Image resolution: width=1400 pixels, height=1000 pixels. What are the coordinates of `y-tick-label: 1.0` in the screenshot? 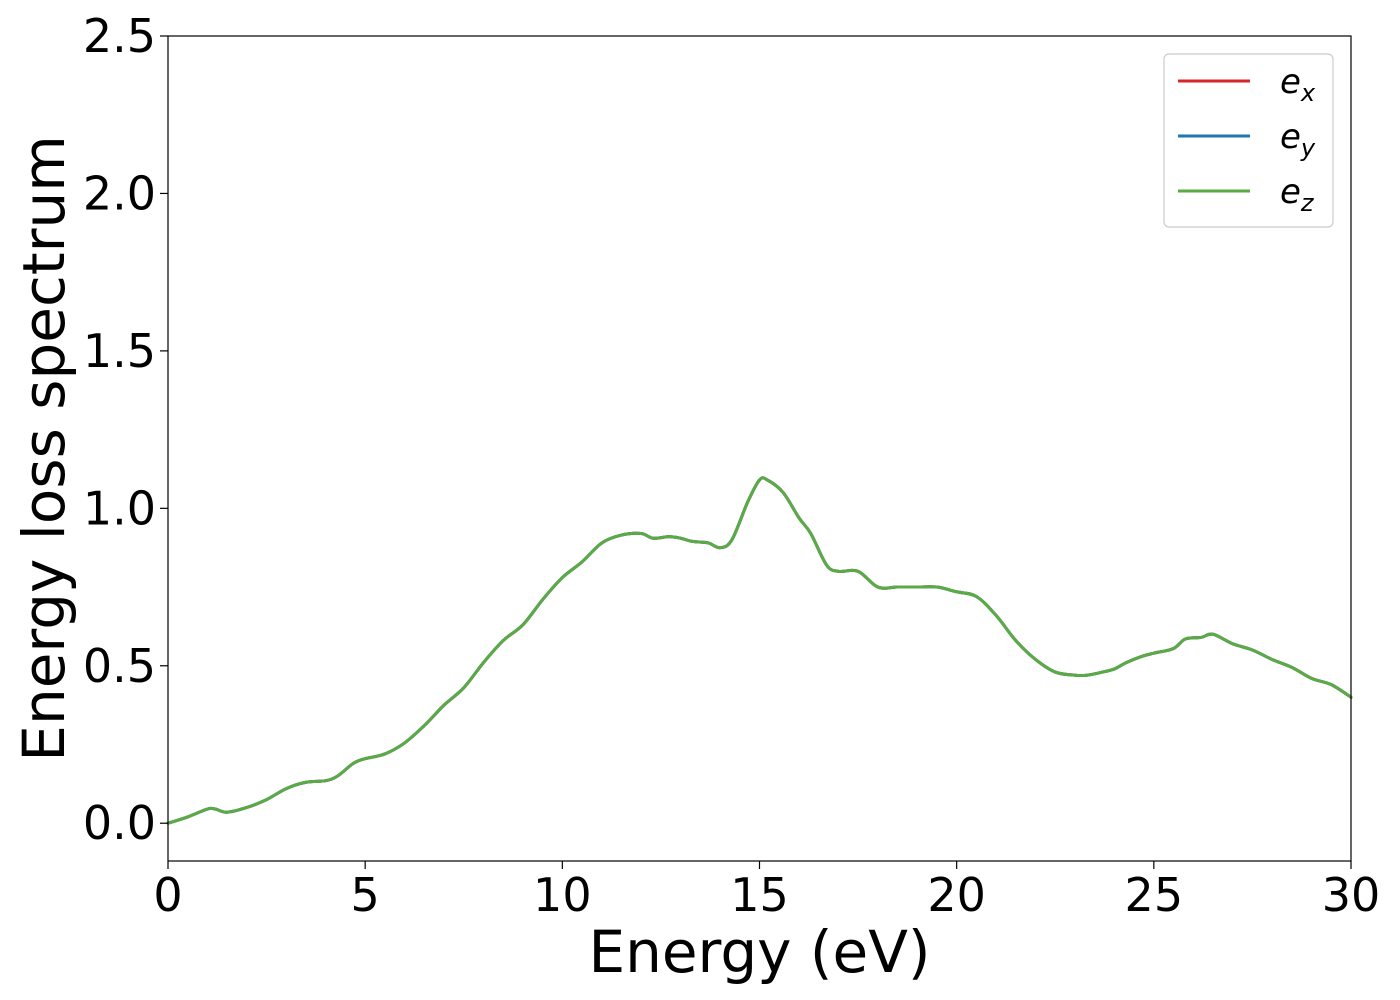 It's located at (119, 508).